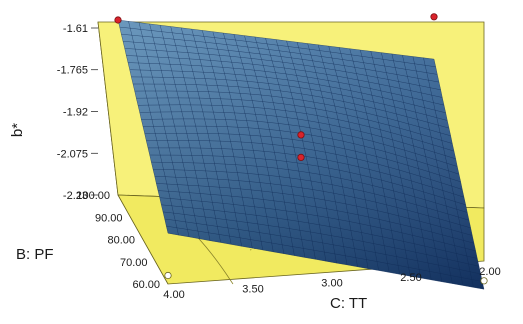 Image resolution: width=523 pixels, height=324 pixels. What do you see at coordinates (173, 295) in the screenshot?
I see `x-tick-label: 4.00` at bounding box center [173, 295].